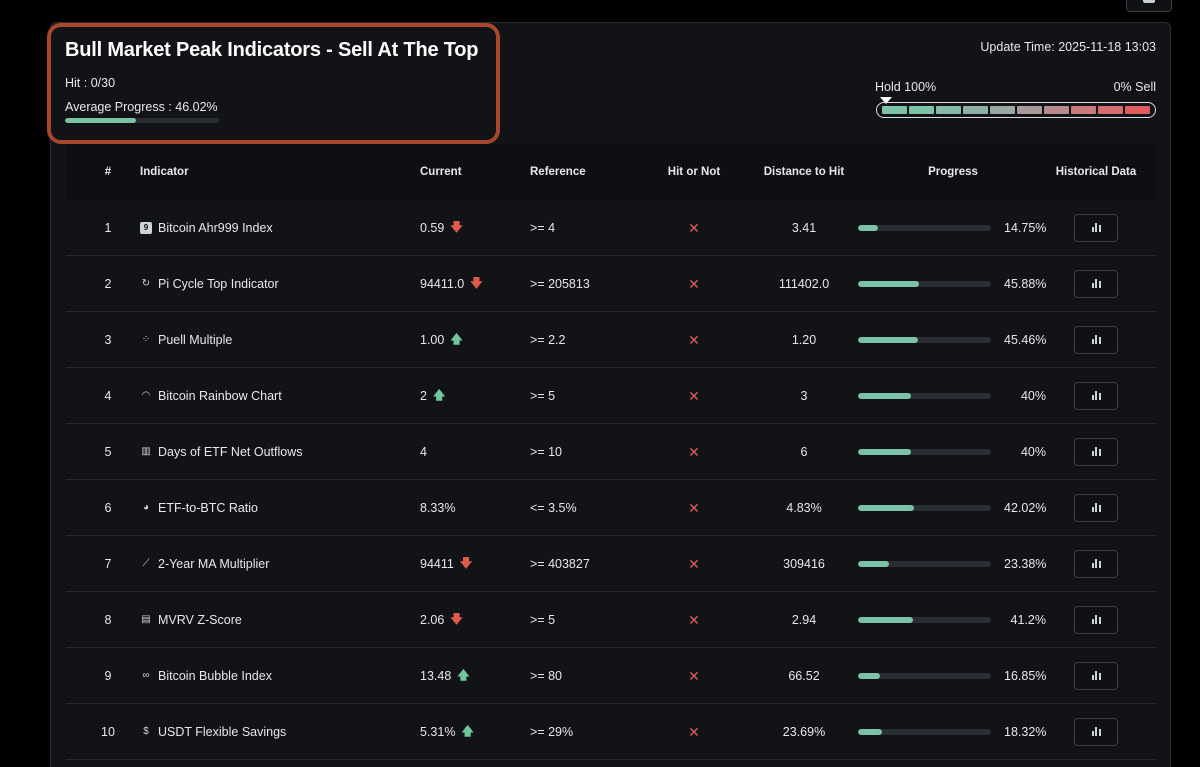 This screenshot has height=767, width=1200. I want to click on table-row: 8 ▤ MVRV Z-Score 2.06 🡇 >= 5 ✕ 2.94 41.2%, so click(611, 620).